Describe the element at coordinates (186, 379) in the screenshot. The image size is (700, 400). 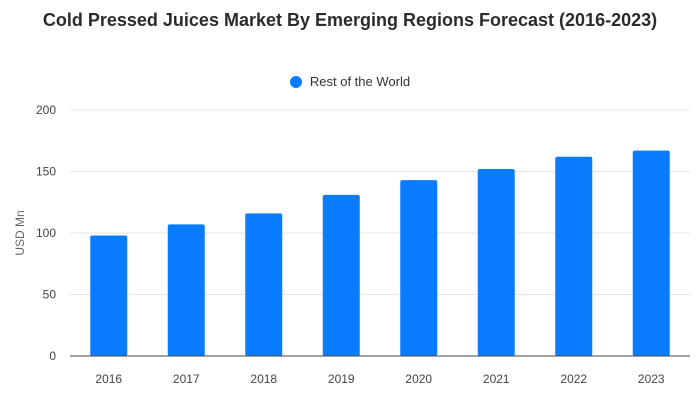
I see `x-tick-label: 2017` at that location.